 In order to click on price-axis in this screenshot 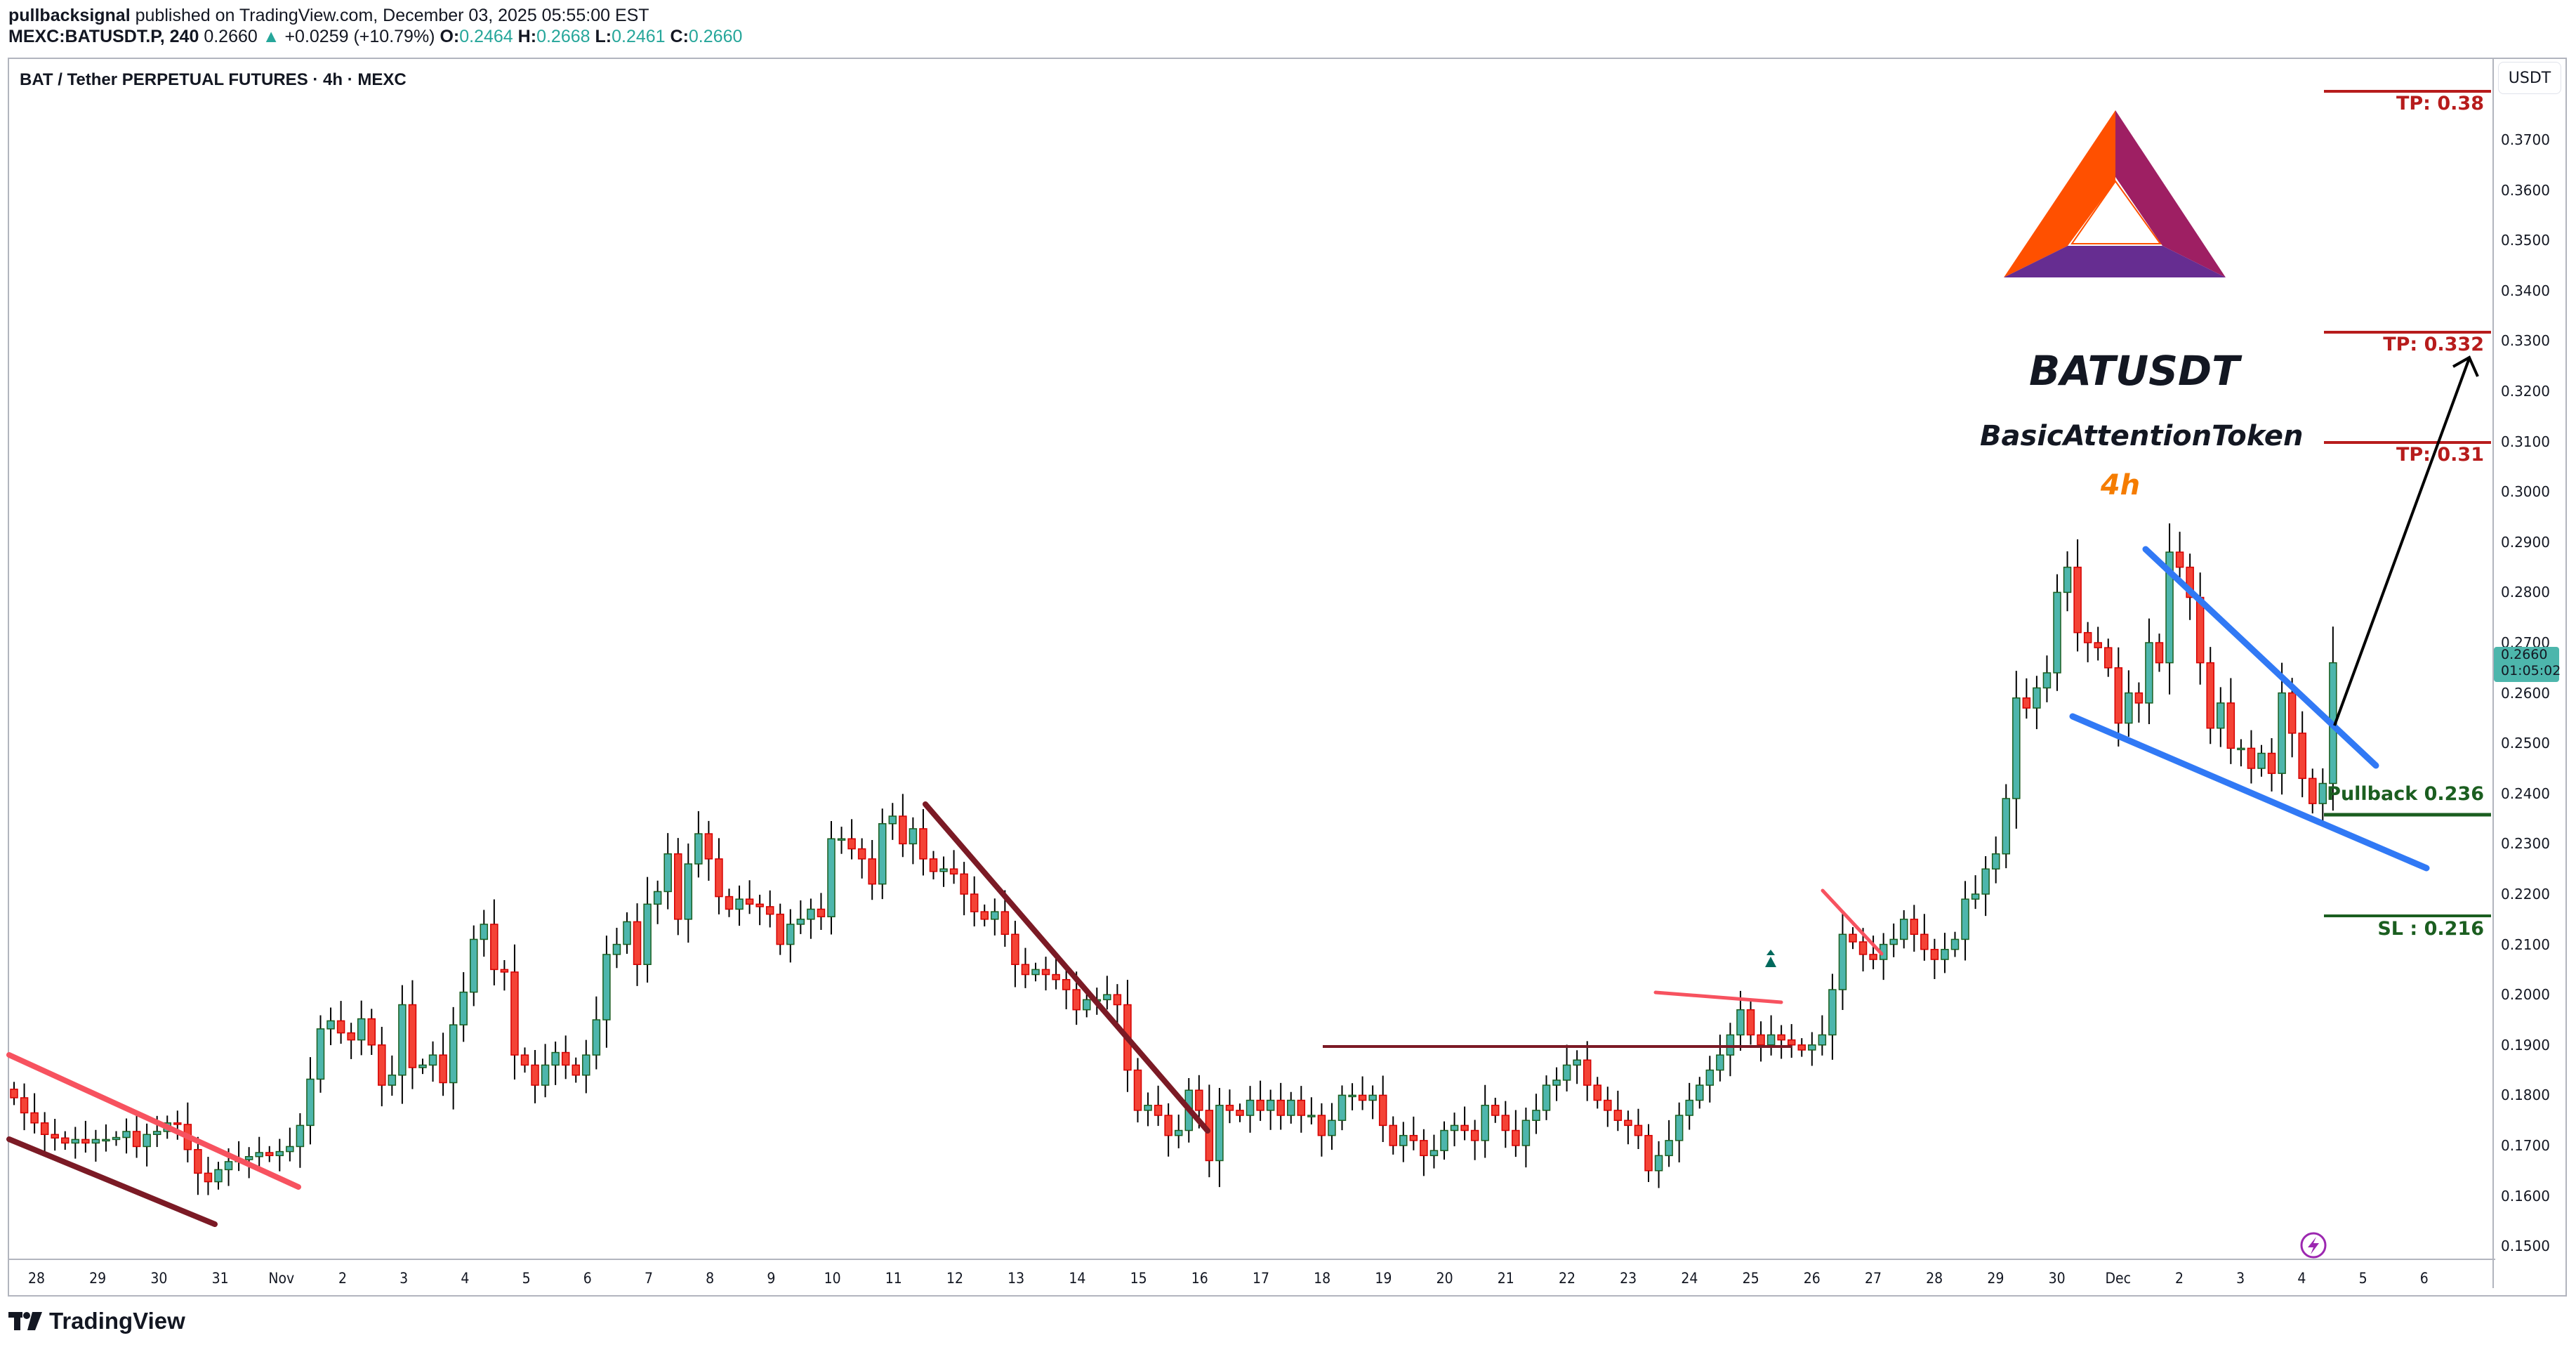, I will do `click(2529, 673)`.